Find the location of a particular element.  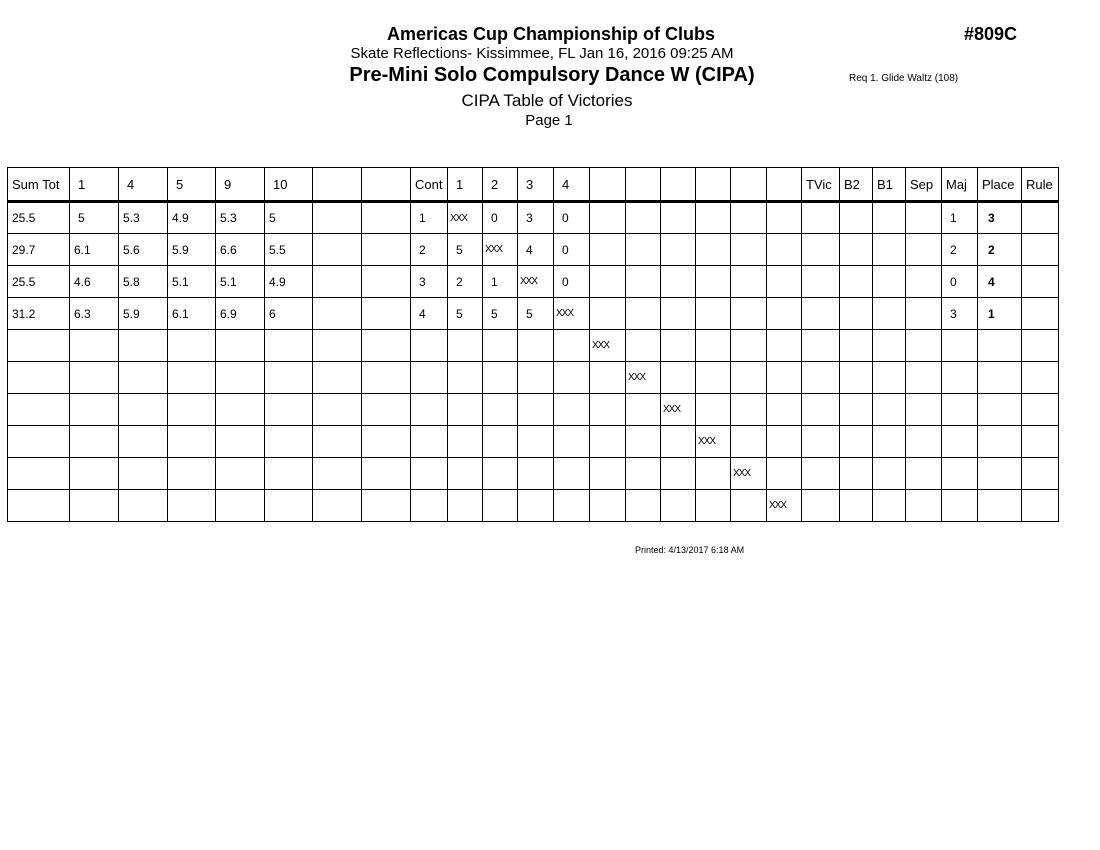

requirement: Req 1. Glide Waltz (108) is located at coordinates (904, 78).